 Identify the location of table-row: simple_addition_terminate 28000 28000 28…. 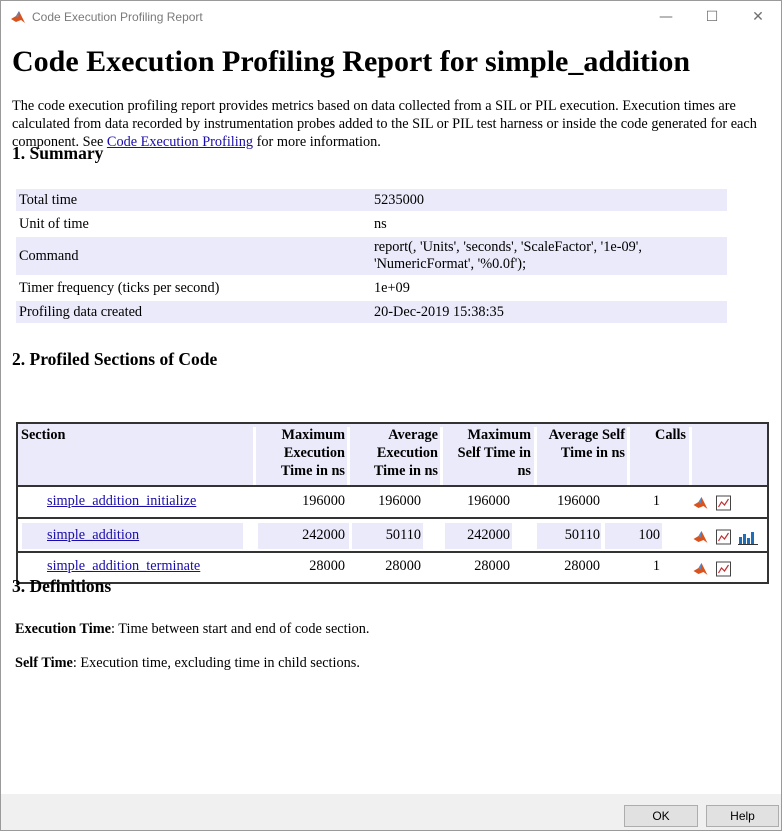
(392, 568).